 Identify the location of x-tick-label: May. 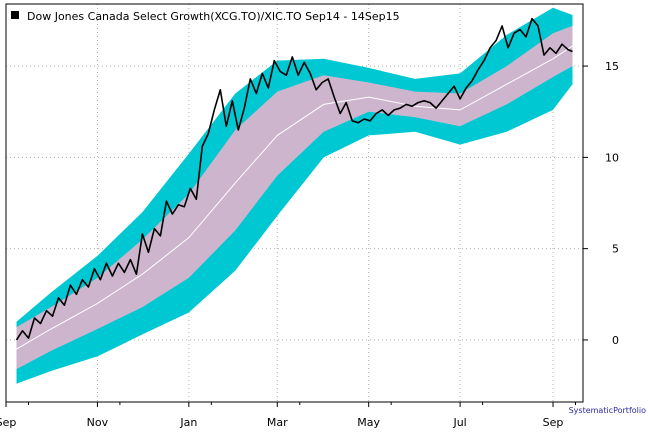
(368, 422).